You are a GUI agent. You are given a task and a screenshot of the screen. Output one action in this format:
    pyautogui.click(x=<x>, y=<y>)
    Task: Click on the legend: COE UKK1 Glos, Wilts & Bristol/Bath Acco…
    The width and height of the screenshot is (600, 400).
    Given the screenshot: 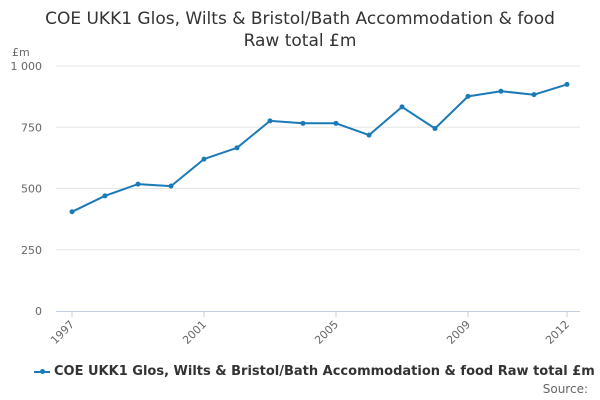 What is the action you would take?
    pyautogui.click(x=314, y=371)
    